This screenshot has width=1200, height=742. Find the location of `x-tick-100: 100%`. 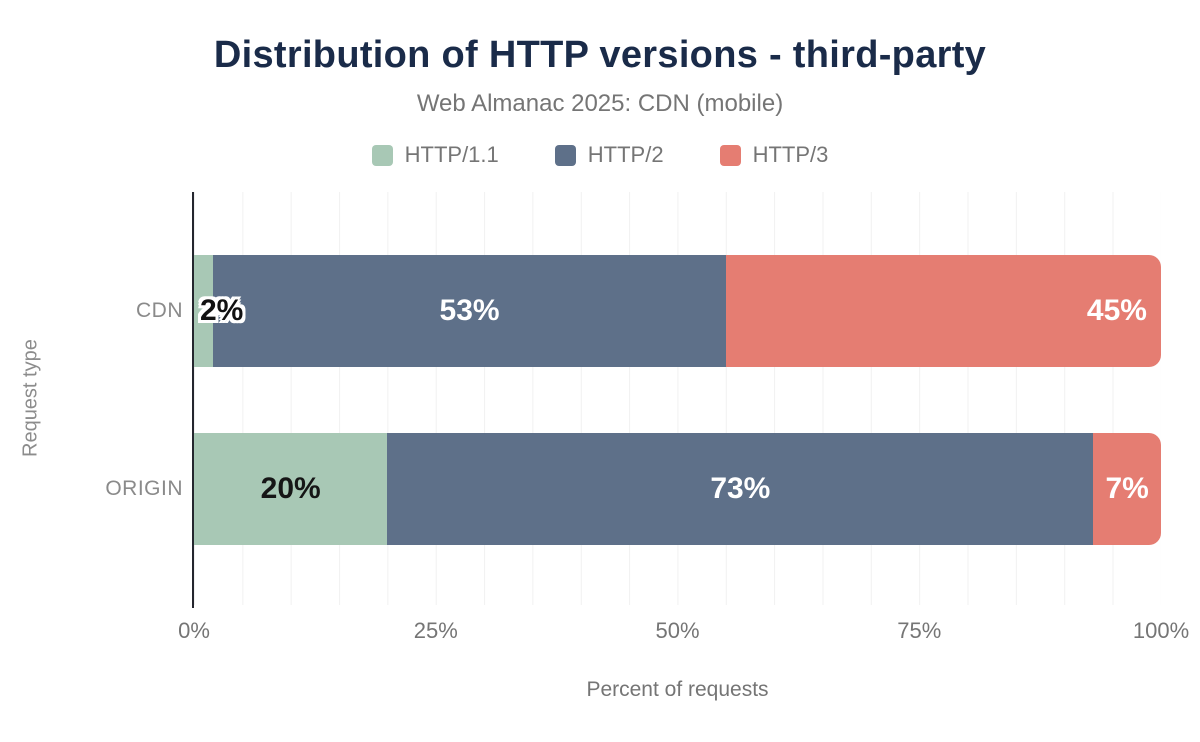

x-tick-100: 100% is located at coordinates (1161, 630).